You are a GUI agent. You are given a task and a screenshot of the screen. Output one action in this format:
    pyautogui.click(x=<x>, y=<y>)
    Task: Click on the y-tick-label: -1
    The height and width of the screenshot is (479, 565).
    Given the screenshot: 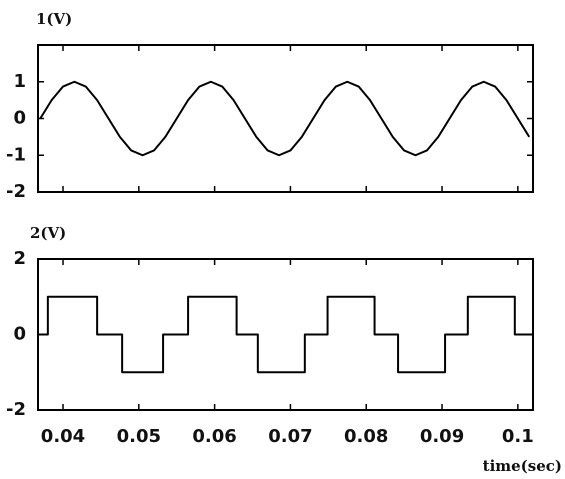 What is the action you would take?
    pyautogui.click(x=16, y=154)
    